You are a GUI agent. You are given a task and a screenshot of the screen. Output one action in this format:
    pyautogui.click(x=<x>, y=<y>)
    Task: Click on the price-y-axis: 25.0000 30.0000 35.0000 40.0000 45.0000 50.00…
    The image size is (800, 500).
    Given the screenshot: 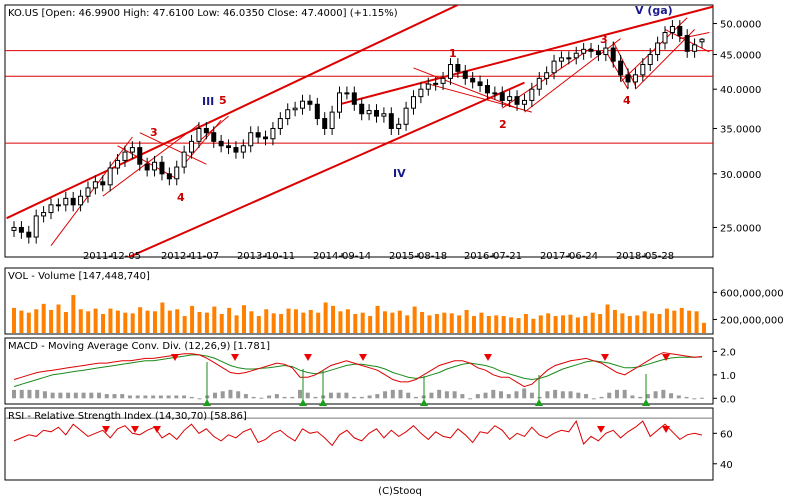 What is the action you would take?
    pyautogui.click(x=737, y=127)
    